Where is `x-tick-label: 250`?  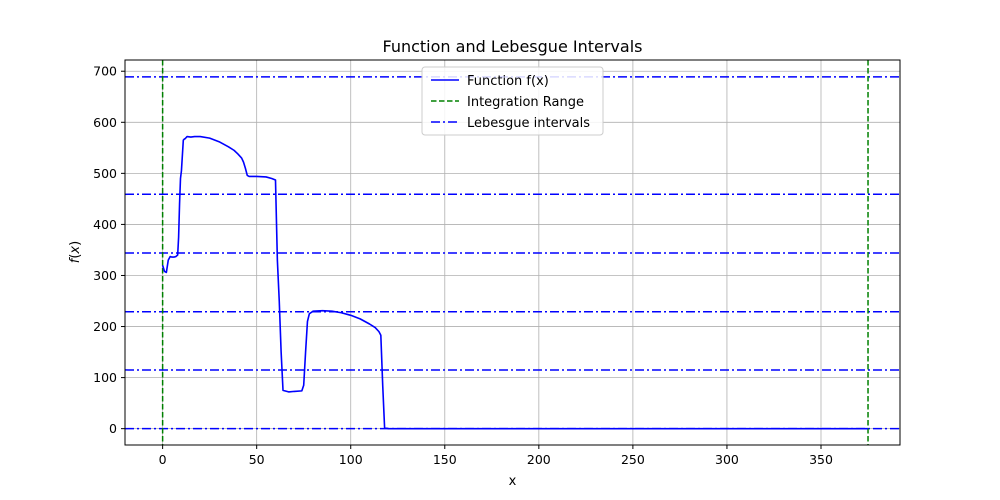
x-tick-label: 250 is located at coordinates (633, 459).